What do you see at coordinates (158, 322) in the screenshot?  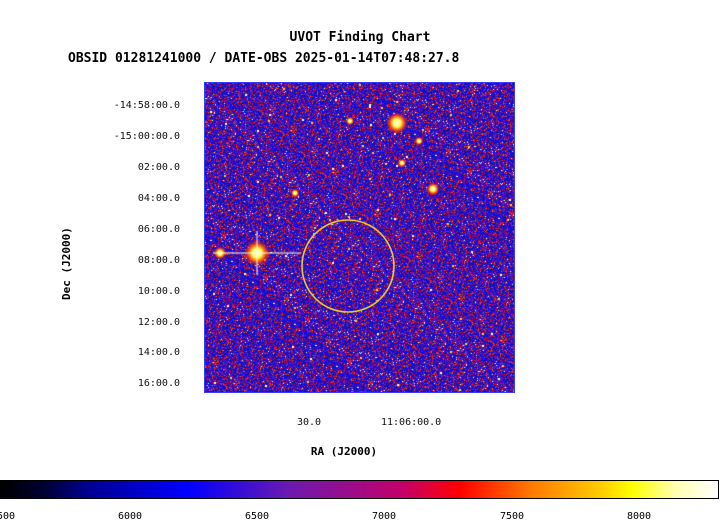 I see `y-tick-label: 12:00.0` at bounding box center [158, 322].